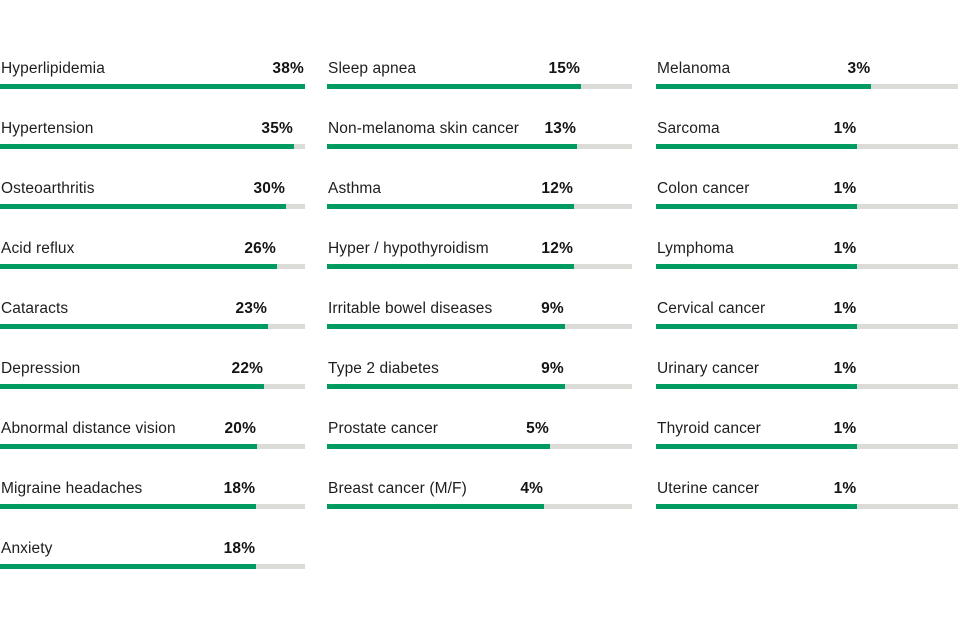 The image size is (960, 620). Describe the element at coordinates (35, 308) in the screenshot. I see `condition-label: Cataracts` at that location.